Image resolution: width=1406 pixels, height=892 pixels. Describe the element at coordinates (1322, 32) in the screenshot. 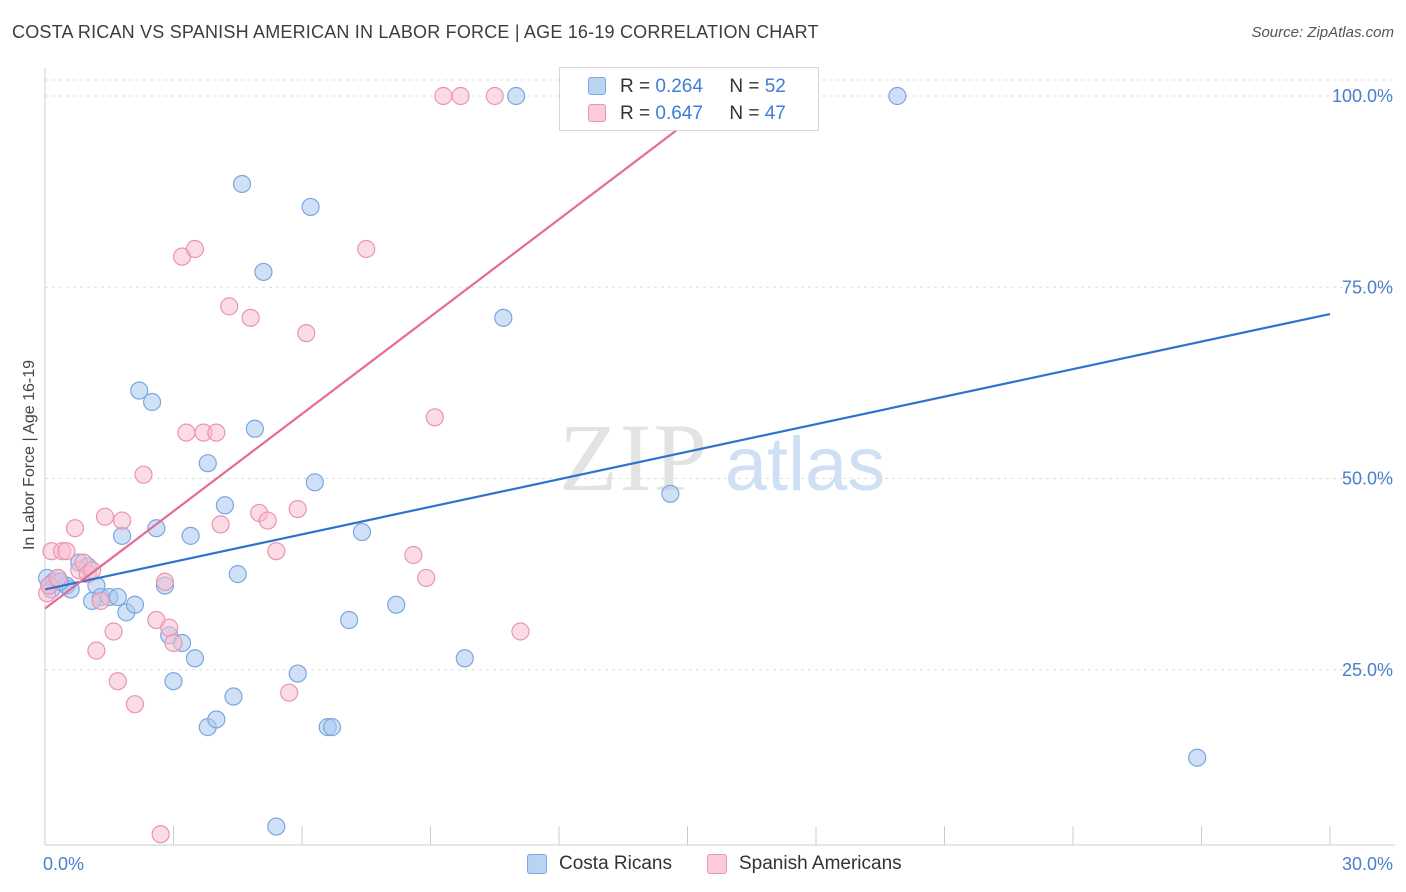

I see `chart-source: Source: ZipAtlas.com` at that location.